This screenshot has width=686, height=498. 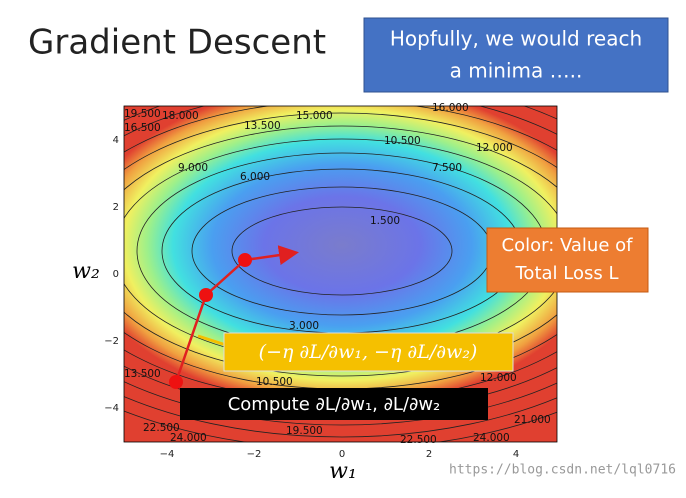 I want to click on x-tick-label: −2, so click(x=254, y=454).